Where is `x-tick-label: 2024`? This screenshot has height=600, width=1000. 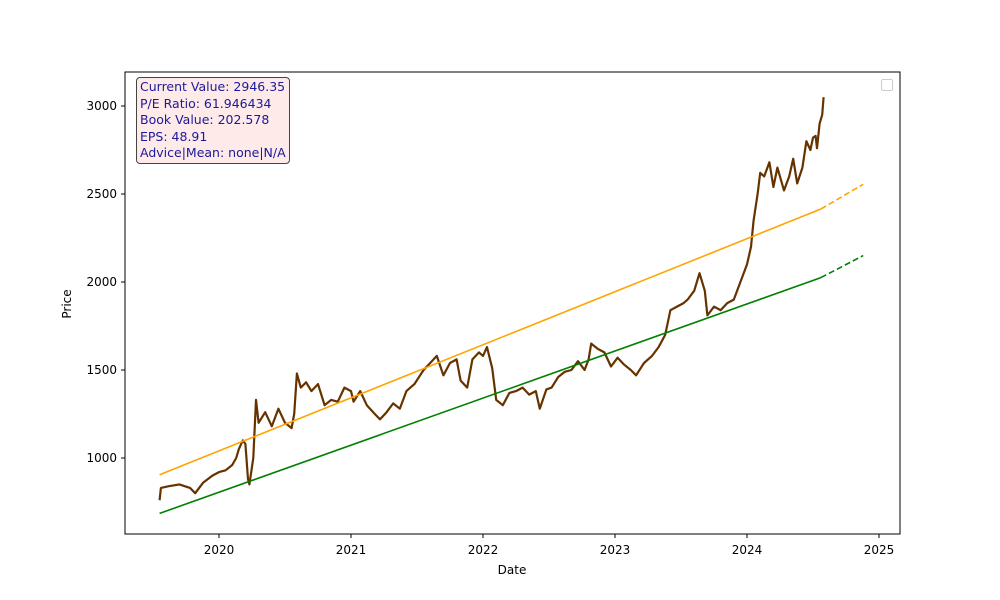
x-tick-label: 2024 is located at coordinates (747, 550).